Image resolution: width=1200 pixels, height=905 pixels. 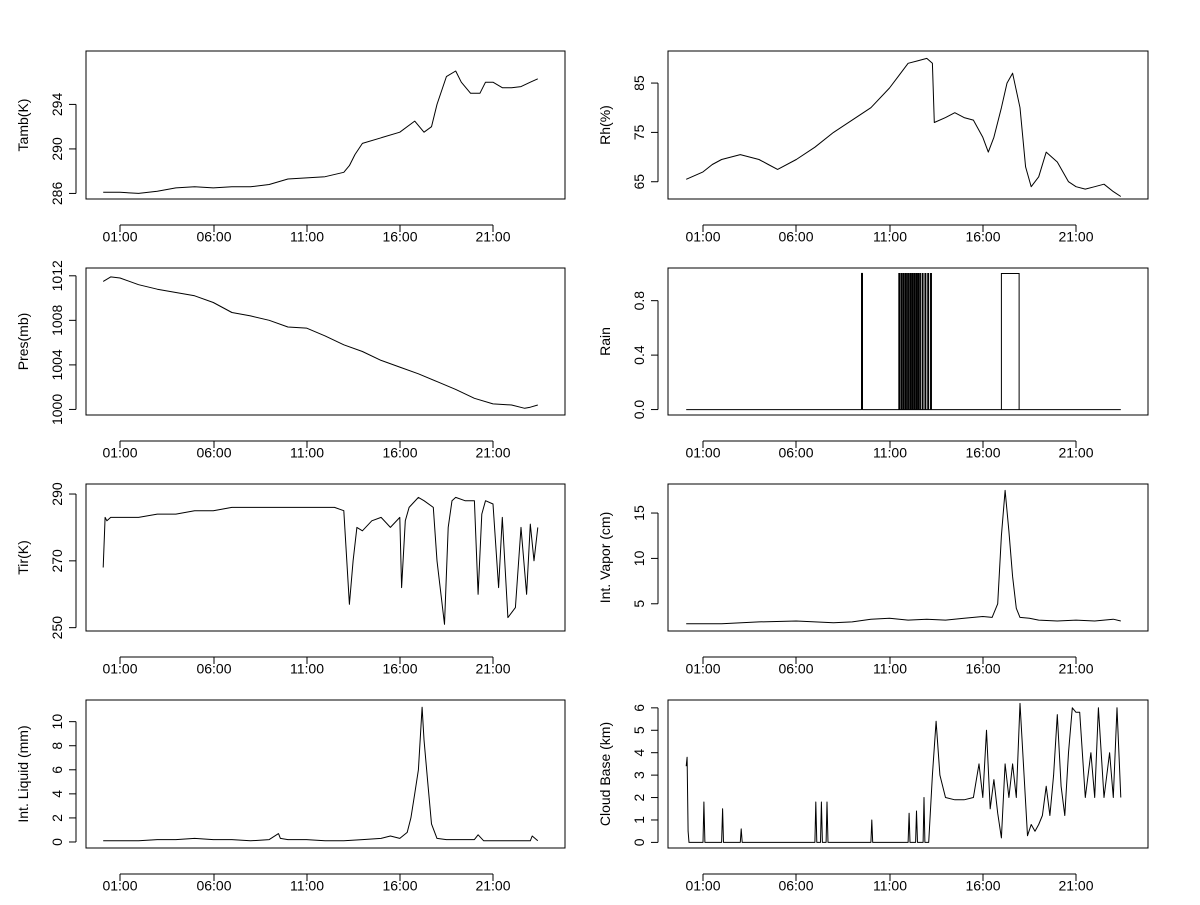 I want to click on y-tick-label: 1, so click(x=639, y=820).